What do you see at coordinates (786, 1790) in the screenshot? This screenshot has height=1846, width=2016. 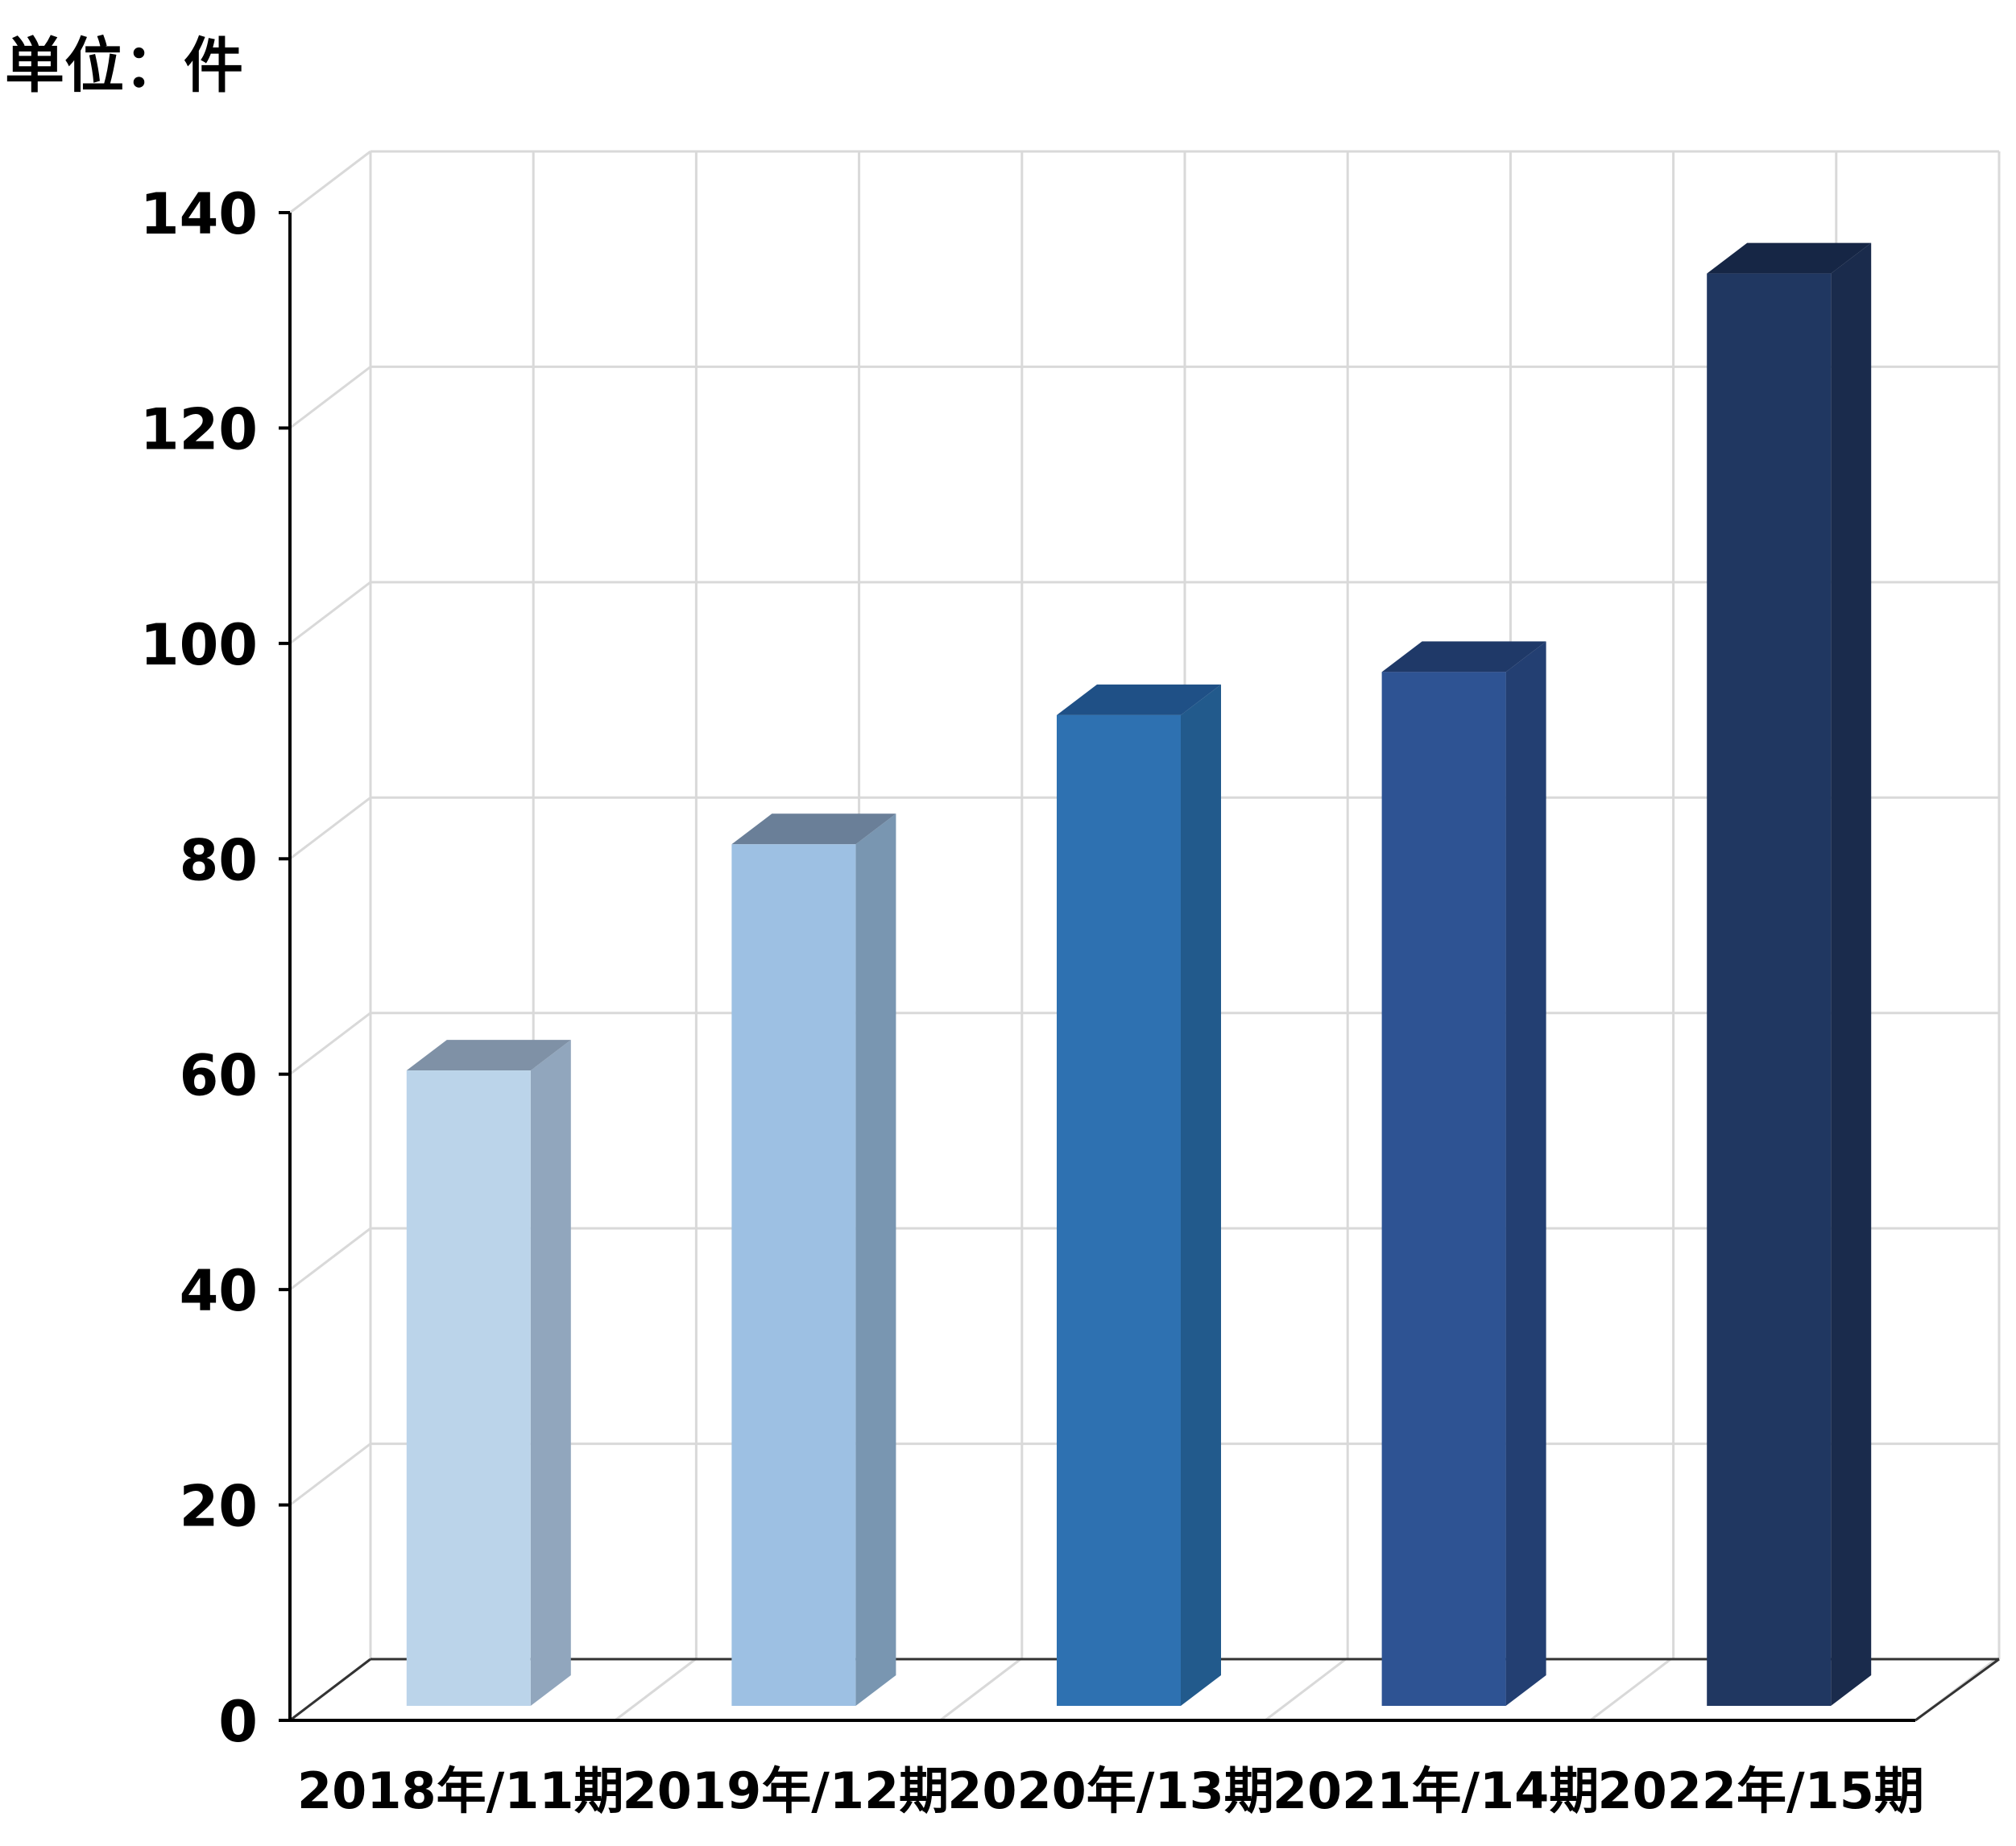 I see `x-tick-label: 2019年/12期` at bounding box center [786, 1790].